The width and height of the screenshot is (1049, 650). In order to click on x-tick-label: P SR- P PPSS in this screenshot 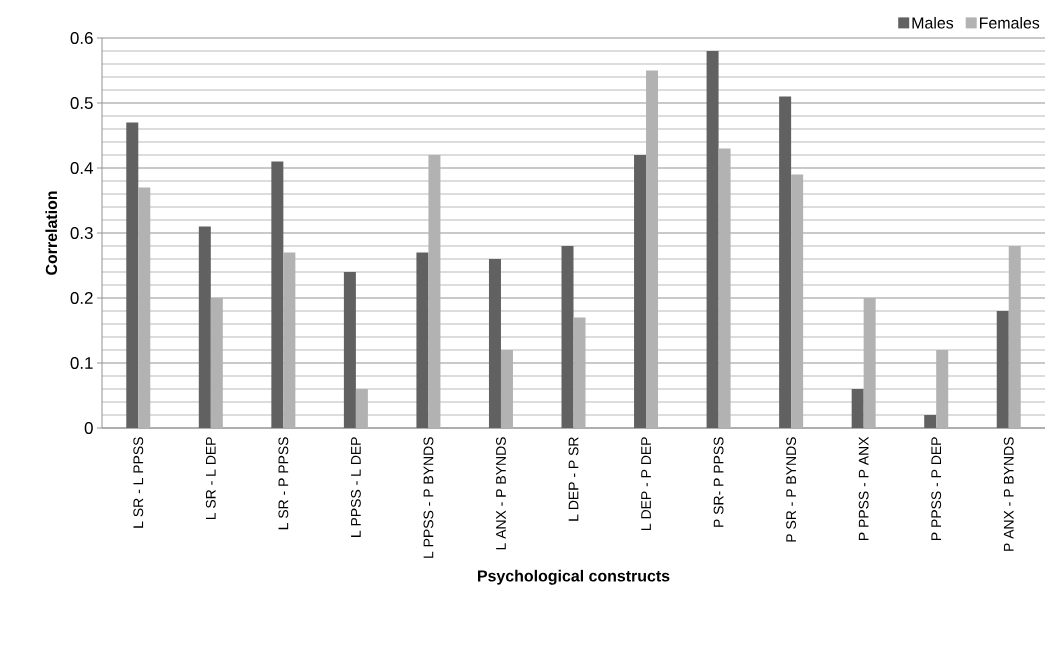, I will do `click(718, 482)`.